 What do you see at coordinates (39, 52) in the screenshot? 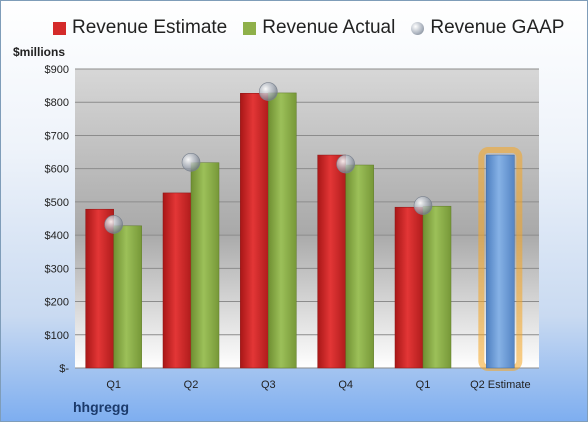
I see `y-unit-label: $millions` at bounding box center [39, 52].